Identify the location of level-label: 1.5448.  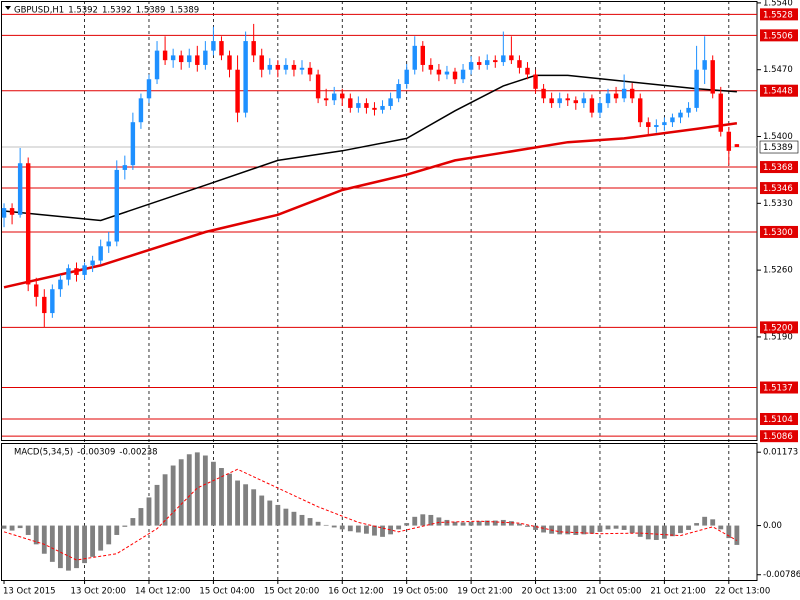
(778, 92).